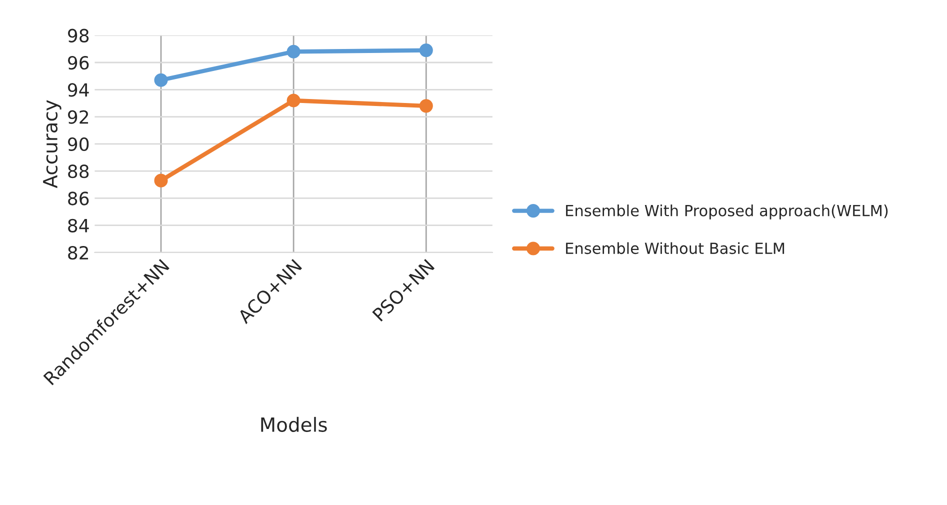 The width and height of the screenshot is (947, 505). I want to click on y-tick-label: 84, so click(78, 225).